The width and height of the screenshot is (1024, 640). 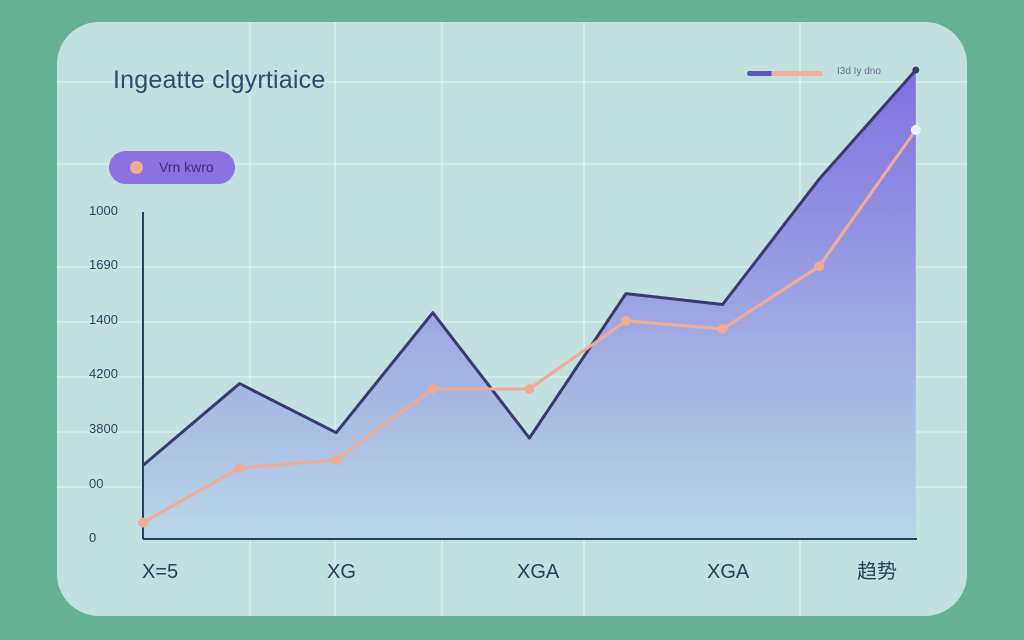 I want to click on filter-badge: Vrn kwro, so click(x=172, y=167).